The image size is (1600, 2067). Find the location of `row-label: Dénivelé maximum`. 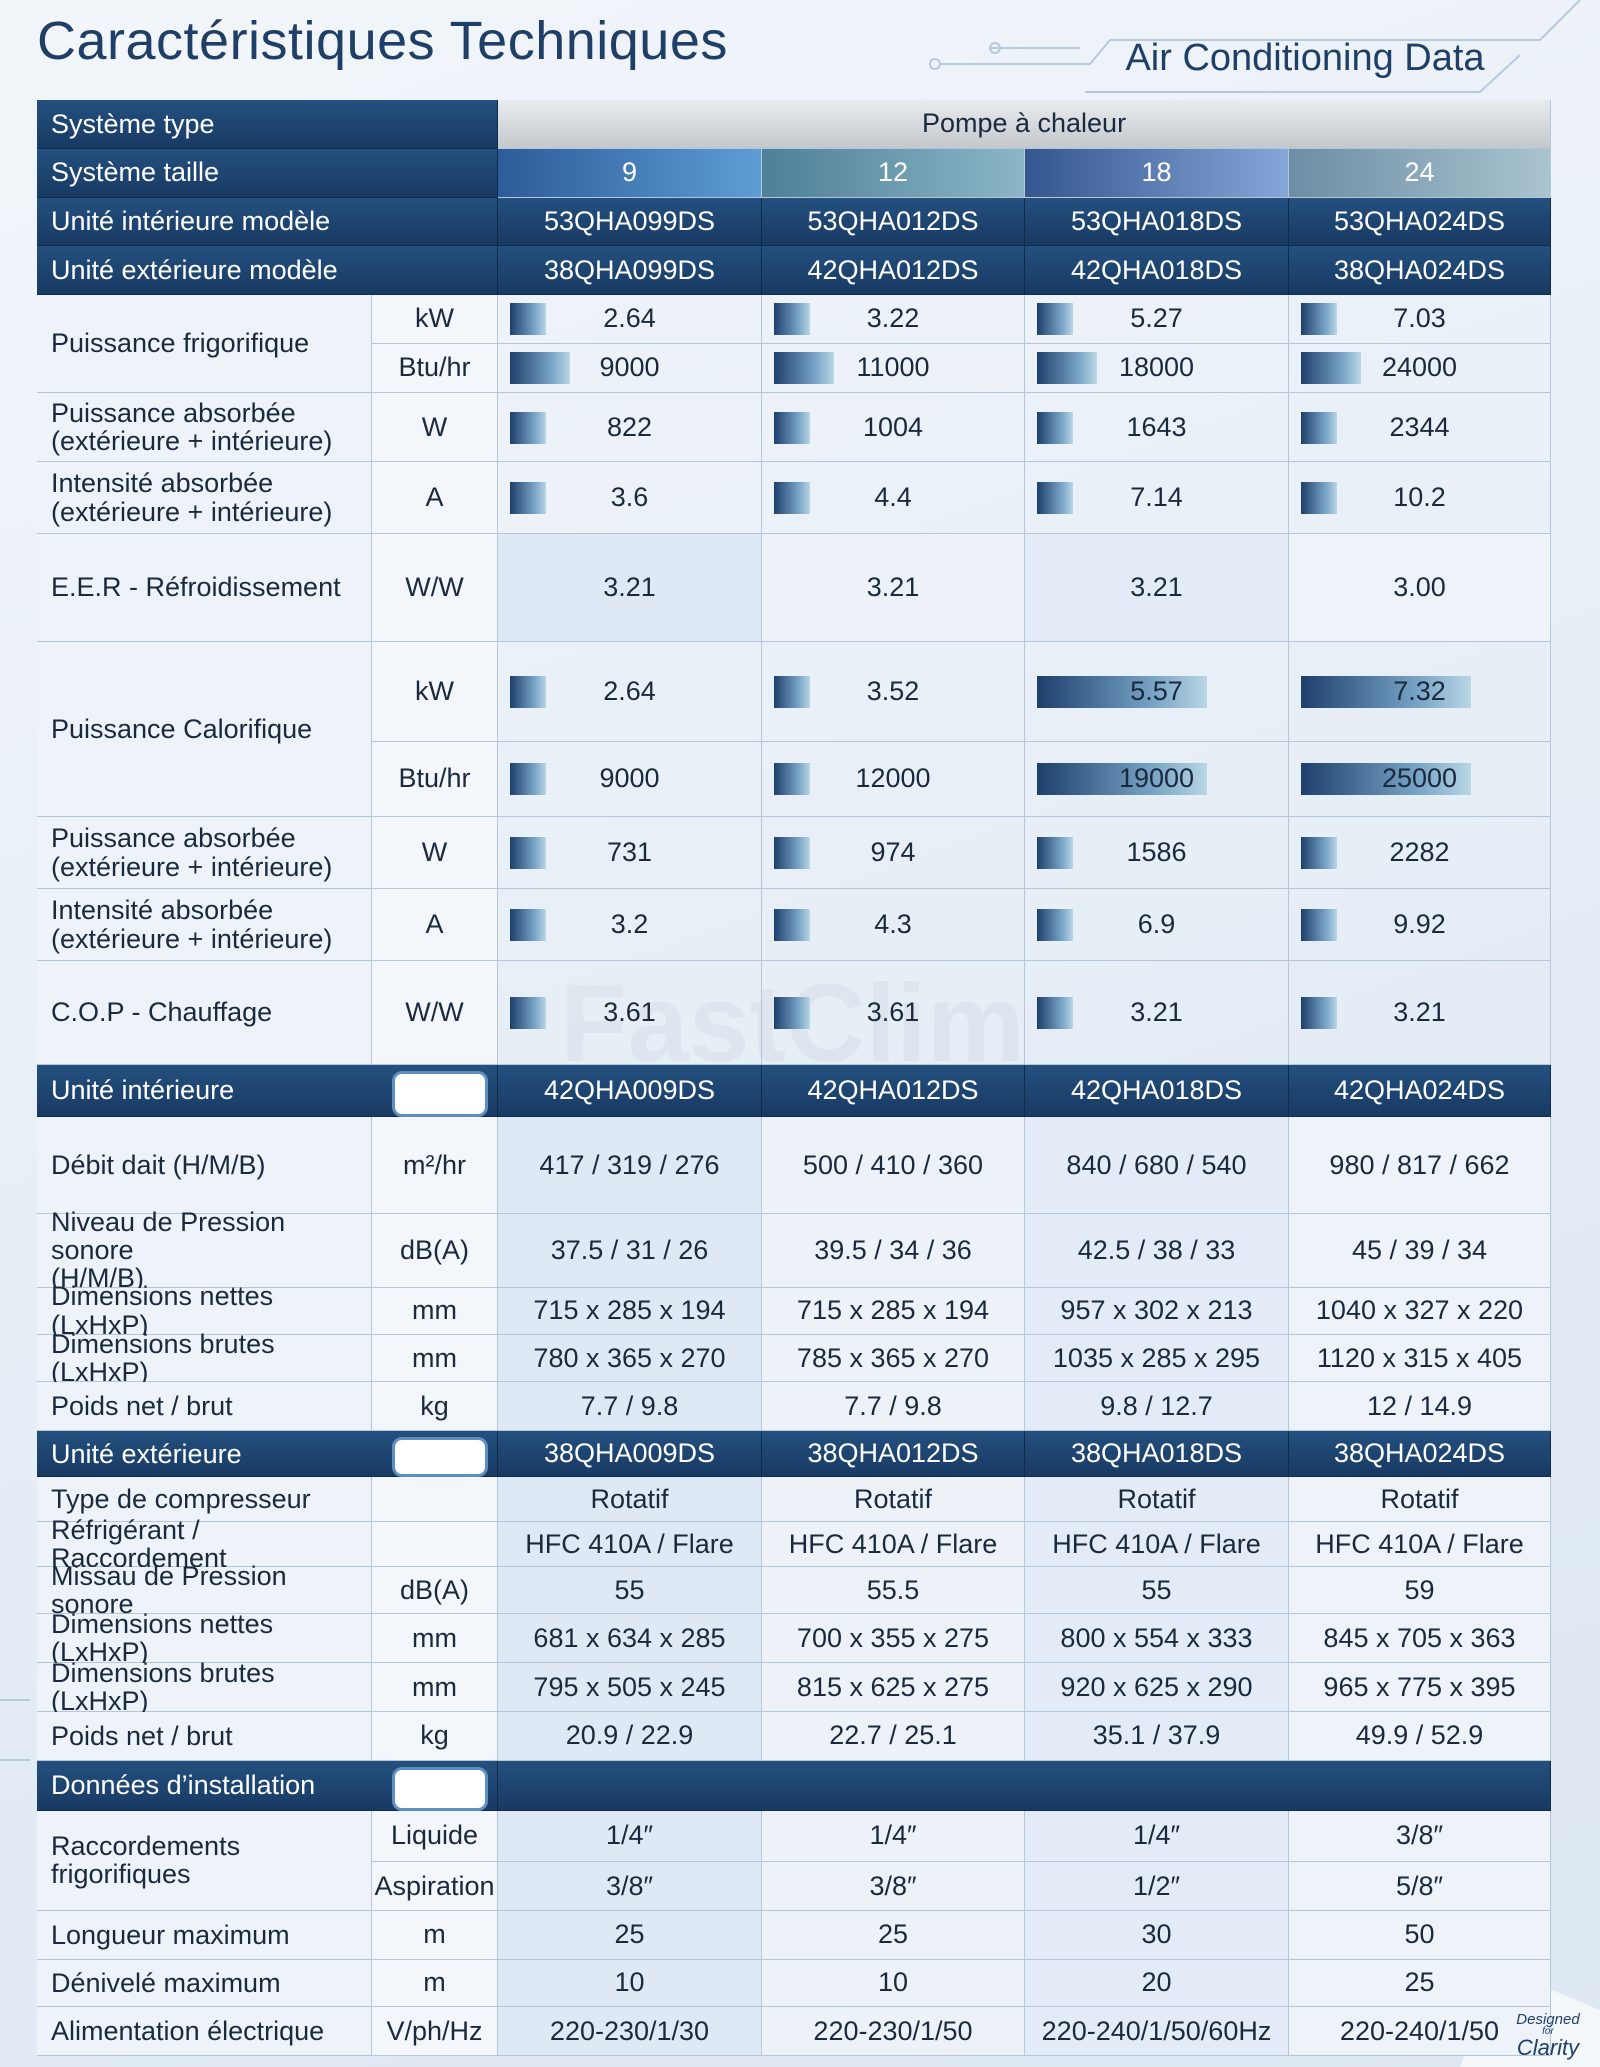

row-label: Dénivelé maximum is located at coordinates (204, 1983).